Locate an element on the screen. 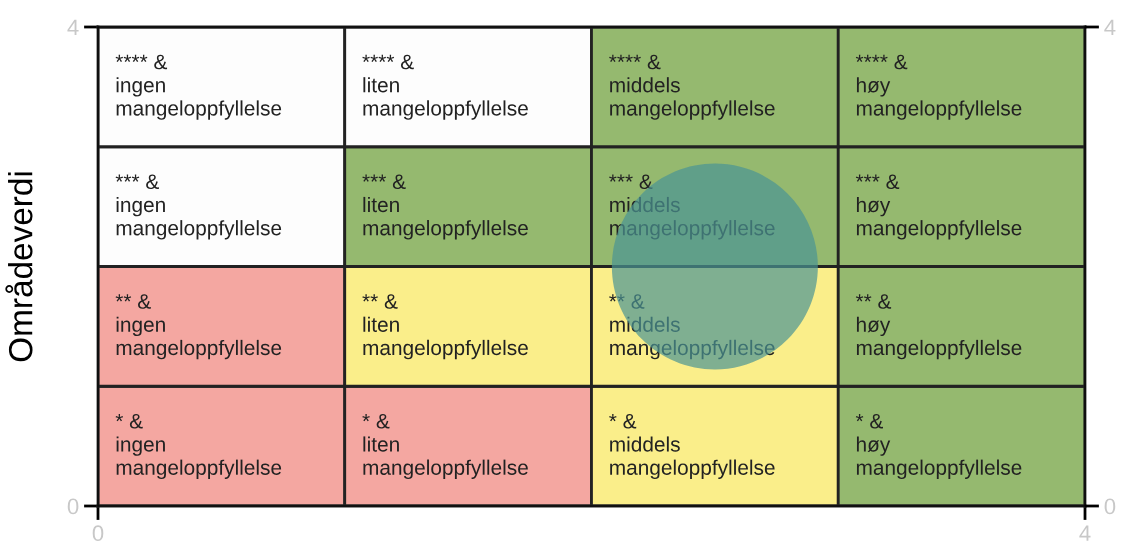  annotation: * & middels mangeloppfyllelse is located at coordinates (692, 446).